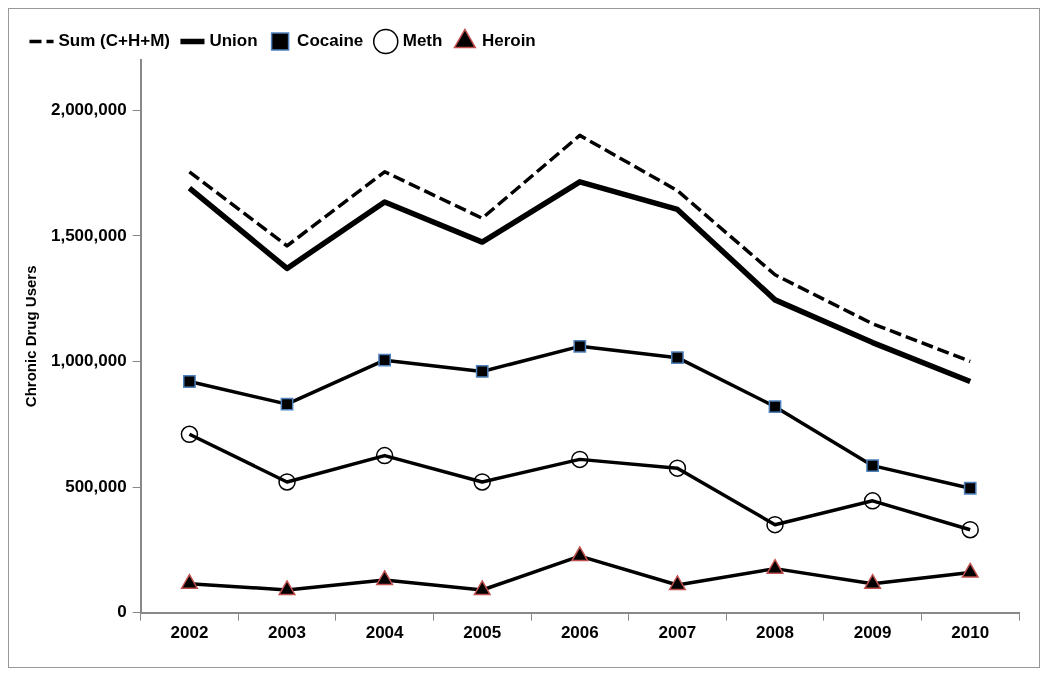 The width and height of the screenshot is (1048, 677). What do you see at coordinates (482, 633) in the screenshot?
I see `x-tick-label: 2005` at bounding box center [482, 633].